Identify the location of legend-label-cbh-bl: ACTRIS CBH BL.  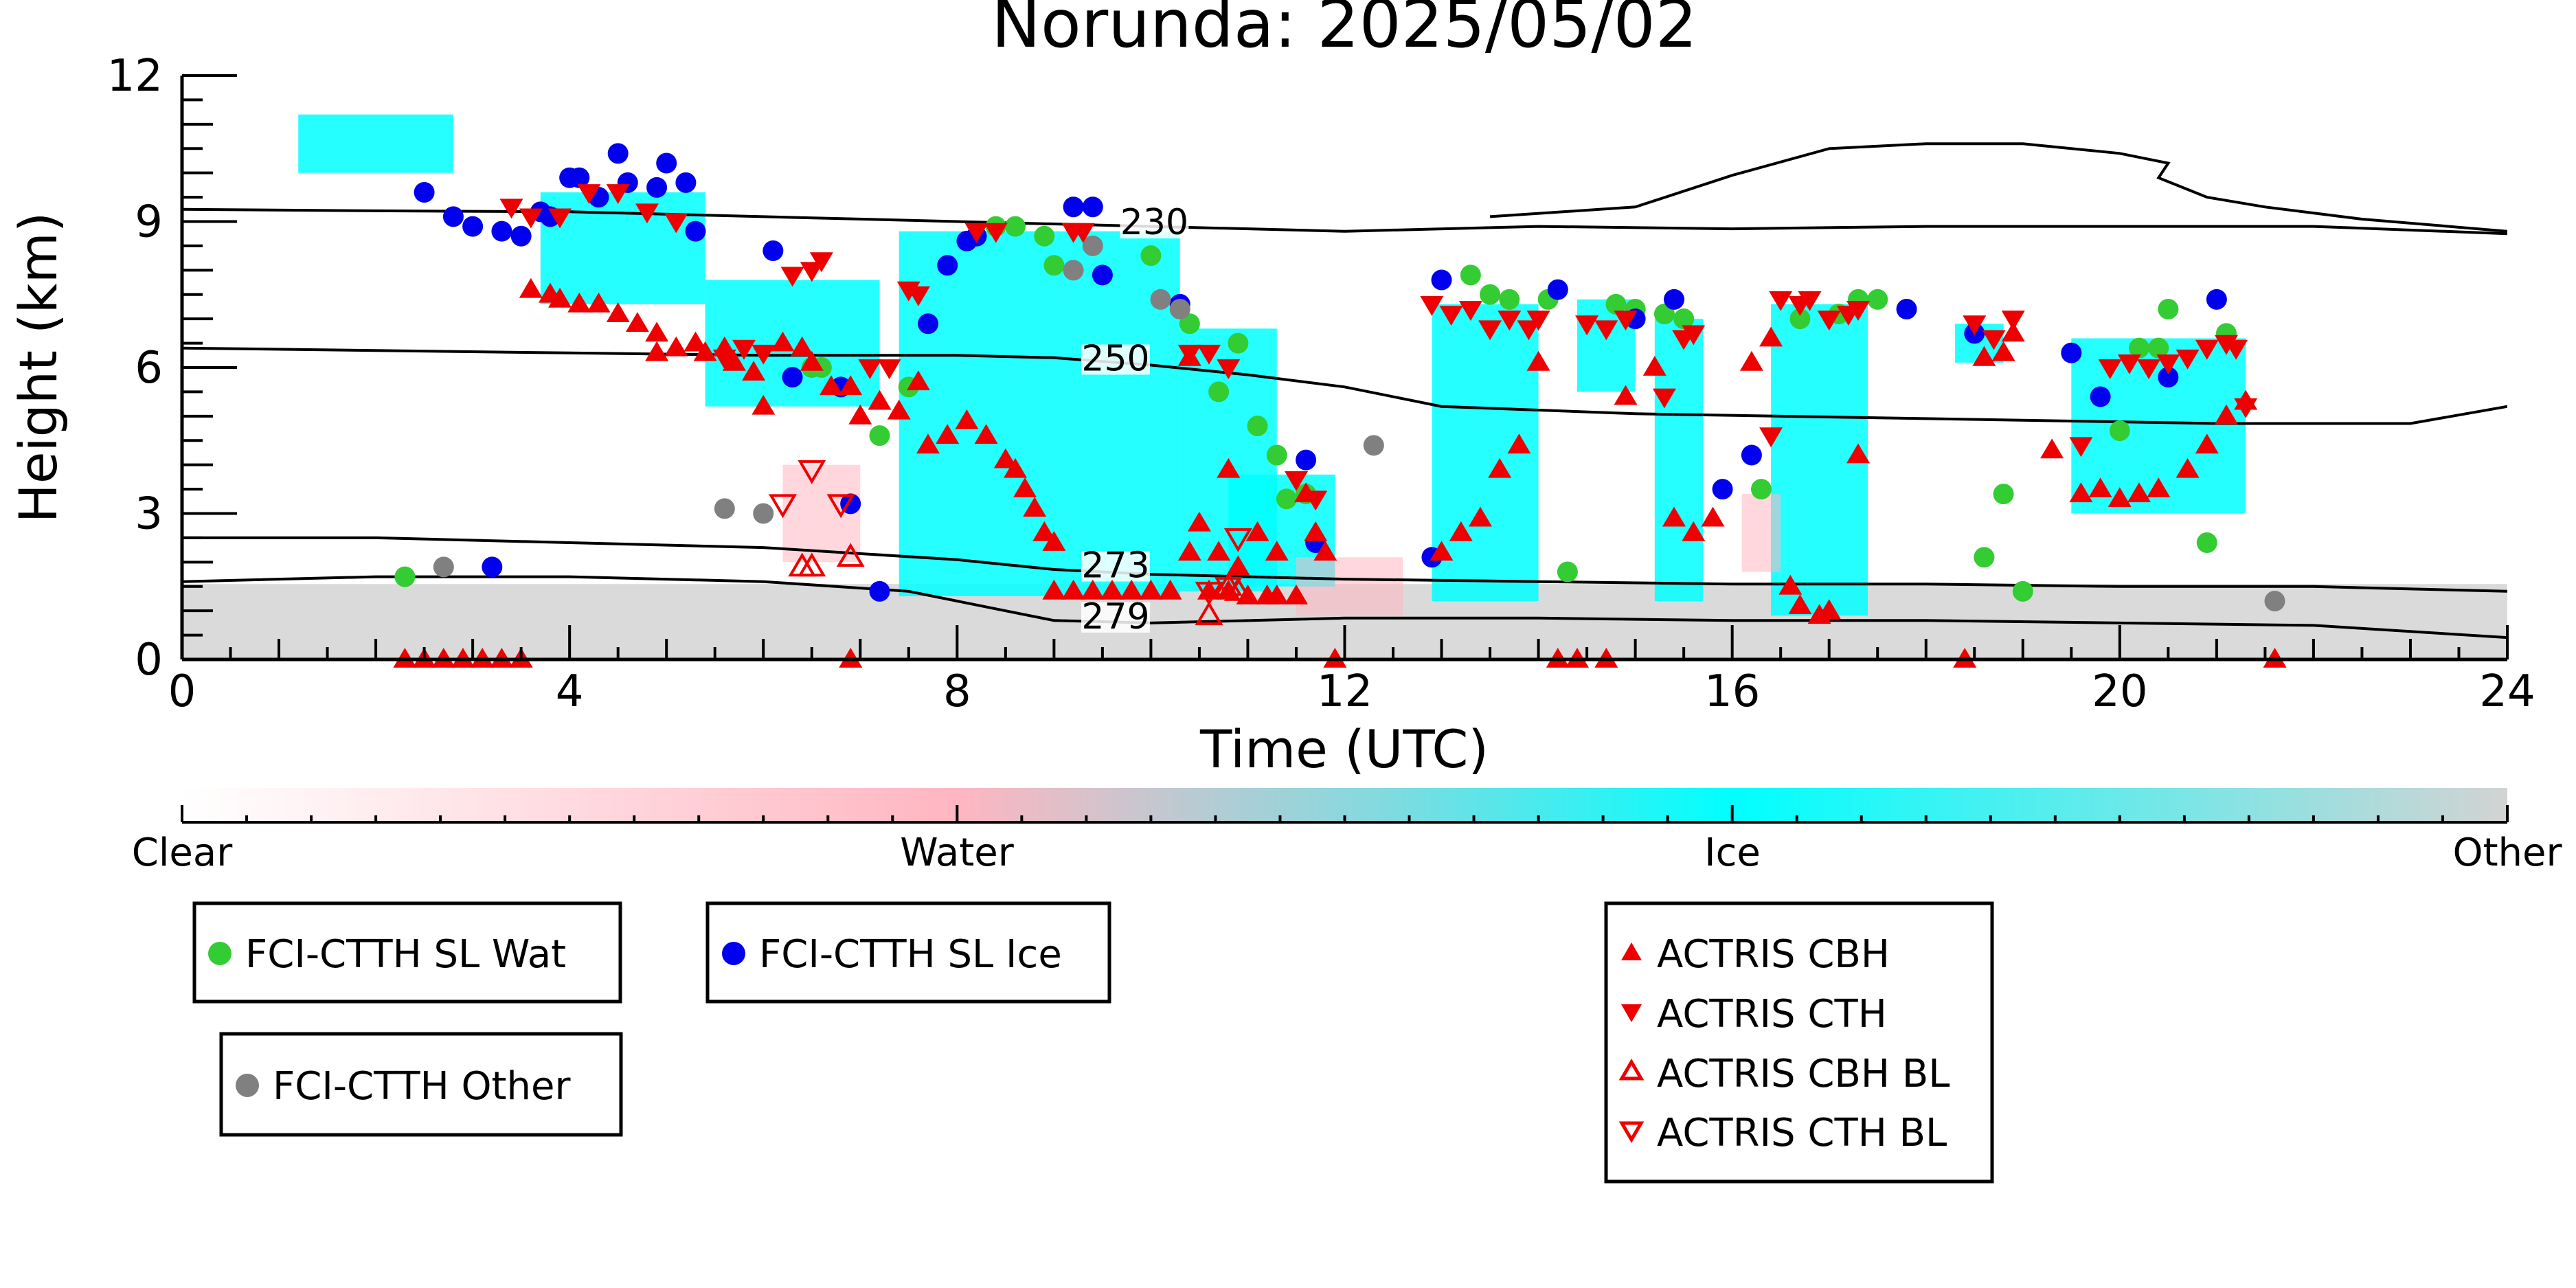
(1803, 1074).